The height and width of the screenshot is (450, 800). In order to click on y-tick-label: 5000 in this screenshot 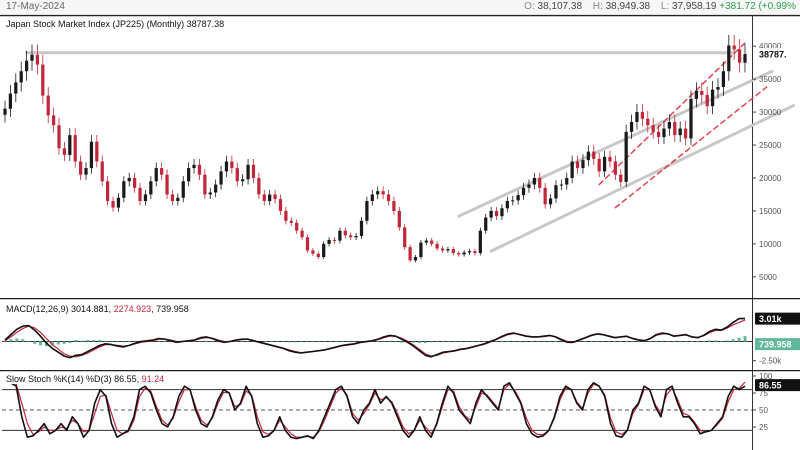, I will do `click(768, 277)`.